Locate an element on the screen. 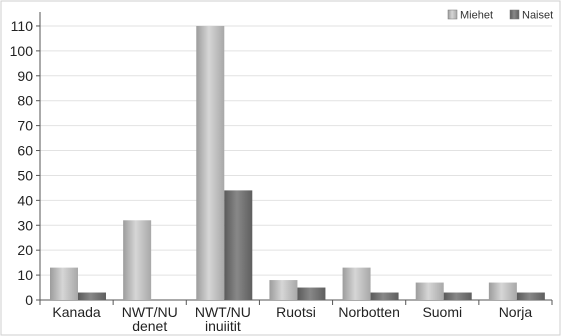  legend-label-miehet: Miehet is located at coordinates (476, 16).